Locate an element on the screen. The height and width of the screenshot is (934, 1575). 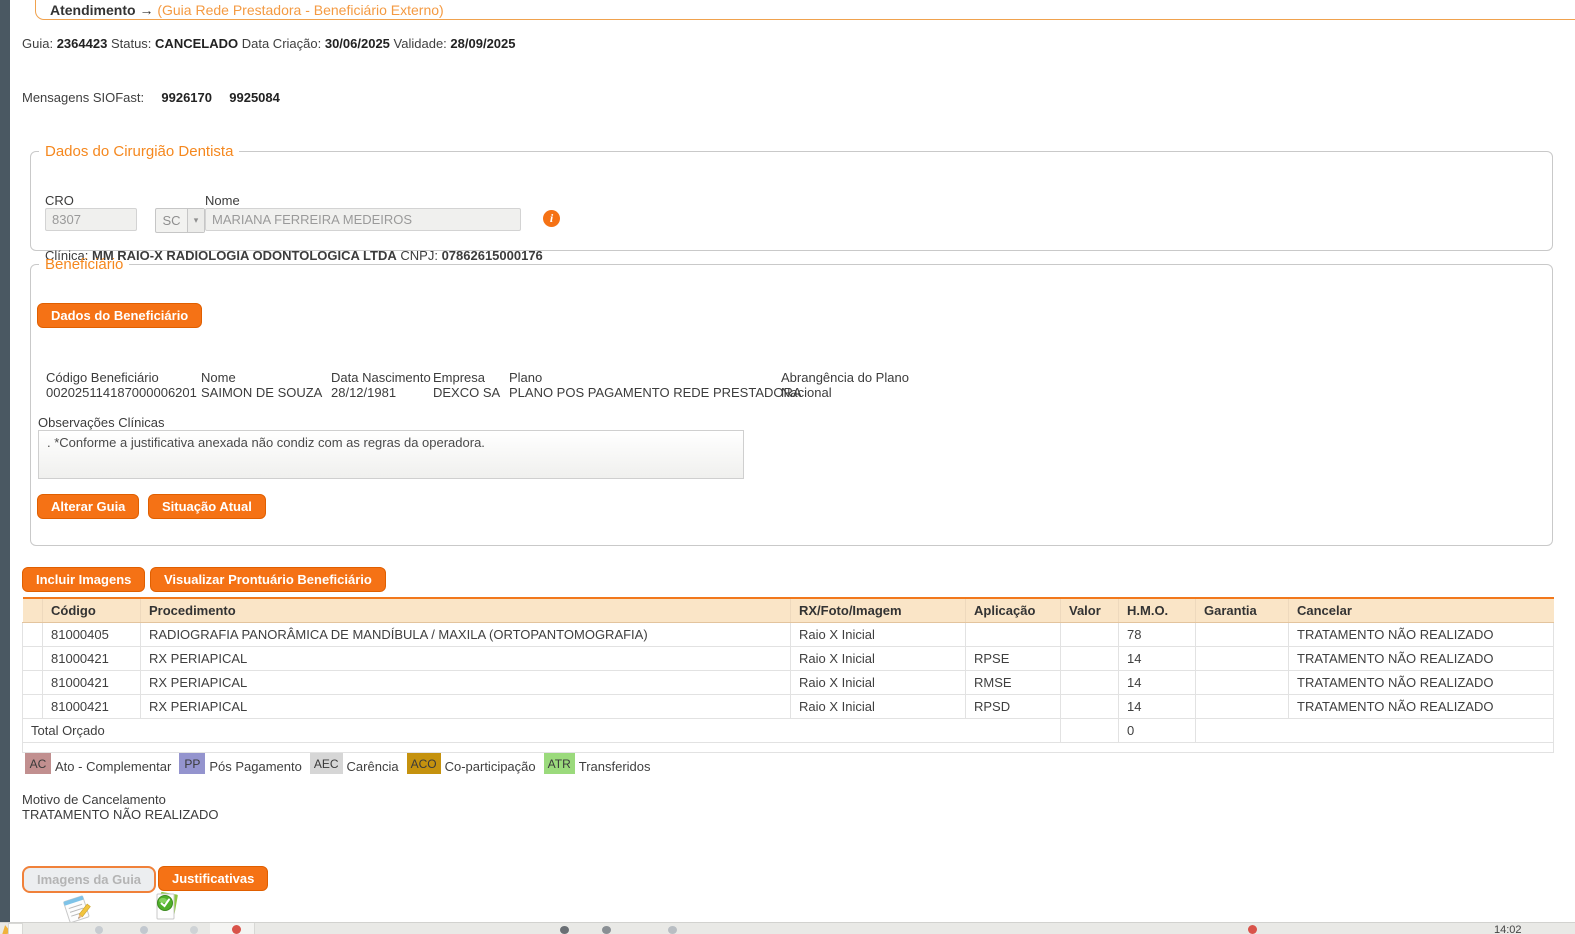
mensagem-2: 9925084 is located at coordinates (254, 97).